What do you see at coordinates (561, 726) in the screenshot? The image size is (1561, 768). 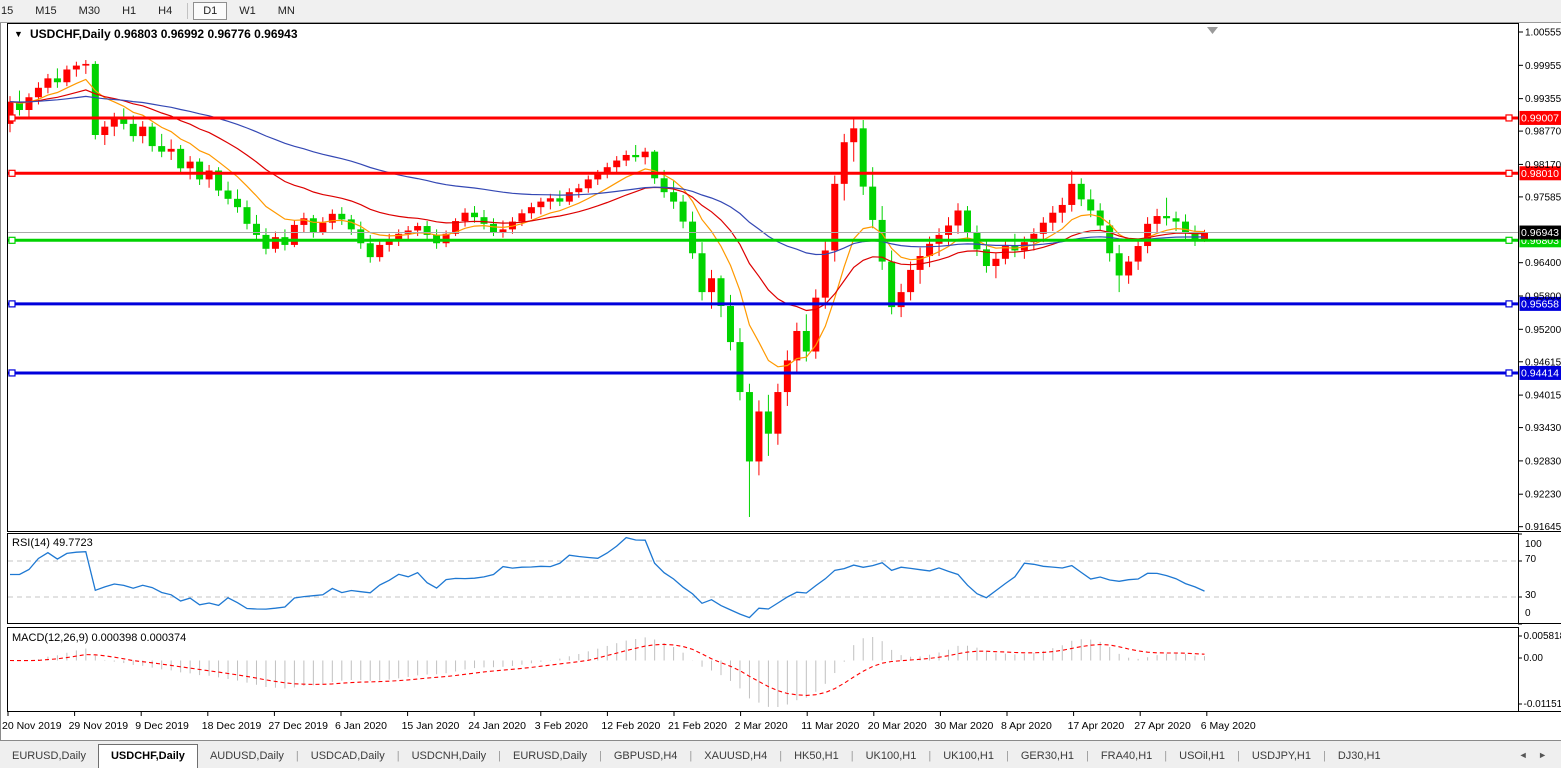 I see `date-label: 3 Feb 2020` at bounding box center [561, 726].